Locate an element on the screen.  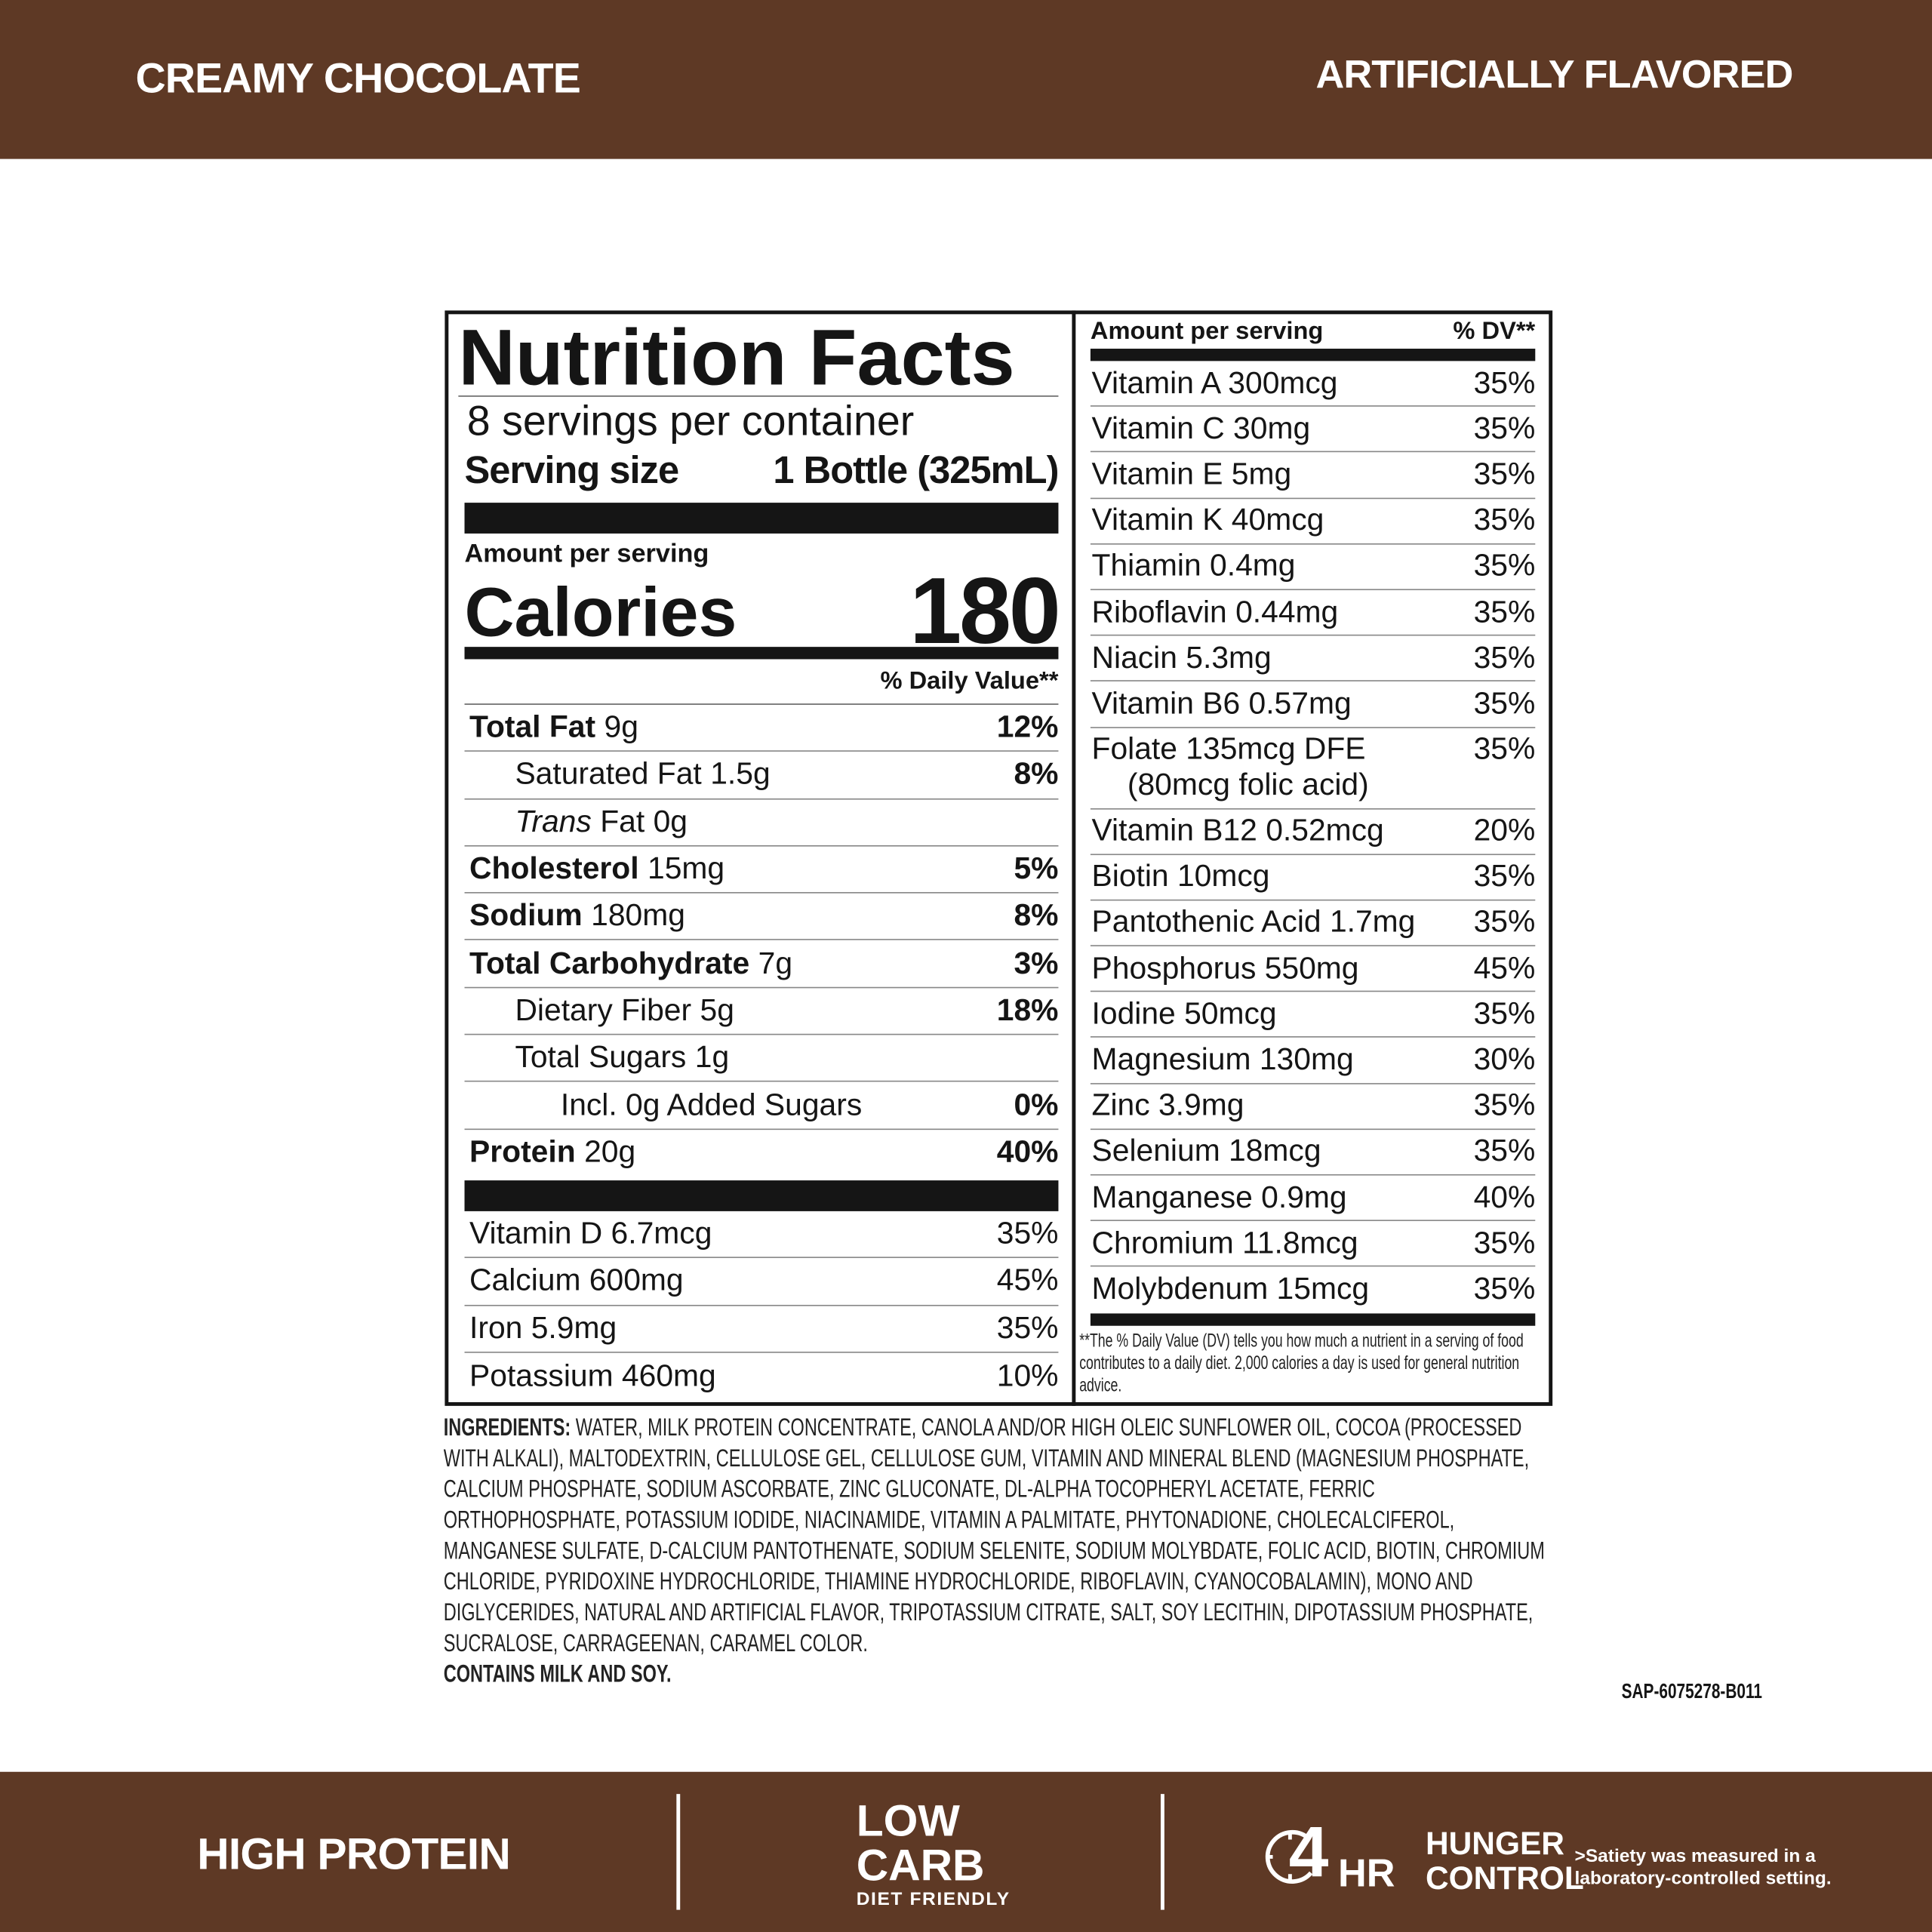
nutrient-label: Dietary Fiber 5g is located at coordinates (624, 1011).